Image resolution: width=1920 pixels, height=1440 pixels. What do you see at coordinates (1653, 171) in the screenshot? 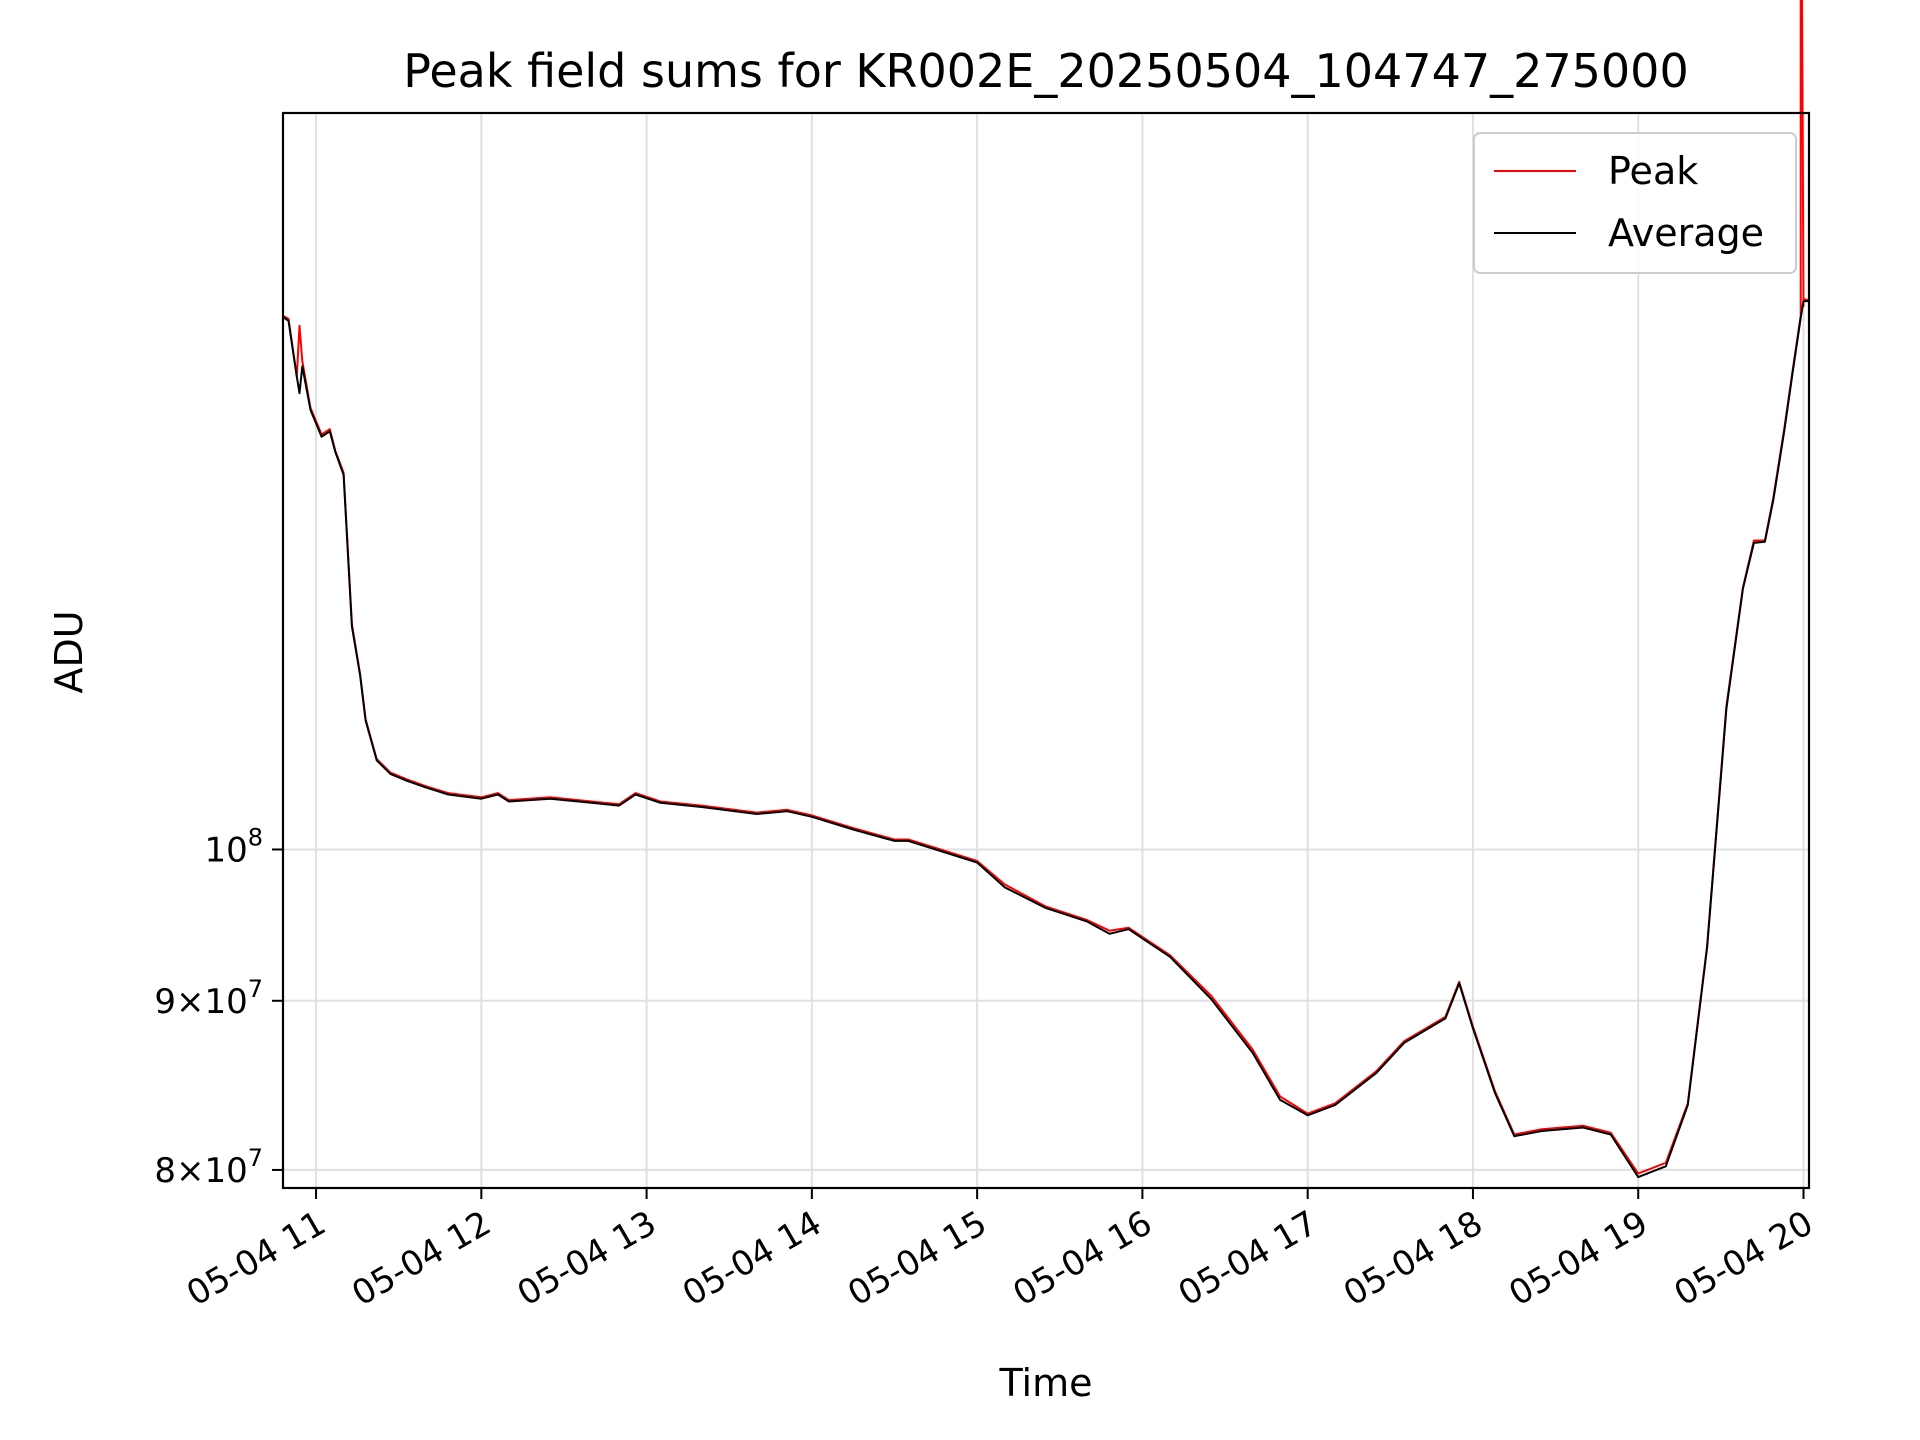
I see `legend-label: Peak` at bounding box center [1653, 171].